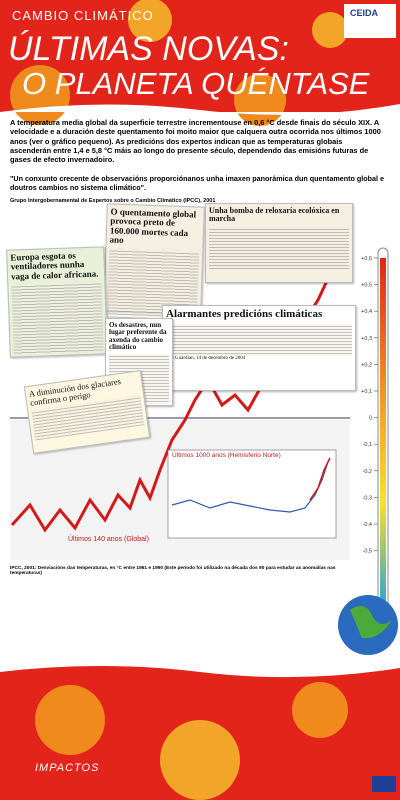  What do you see at coordinates (367, 445) in the screenshot?
I see `tick-label: -0,1` at bounding box center [367, 445].